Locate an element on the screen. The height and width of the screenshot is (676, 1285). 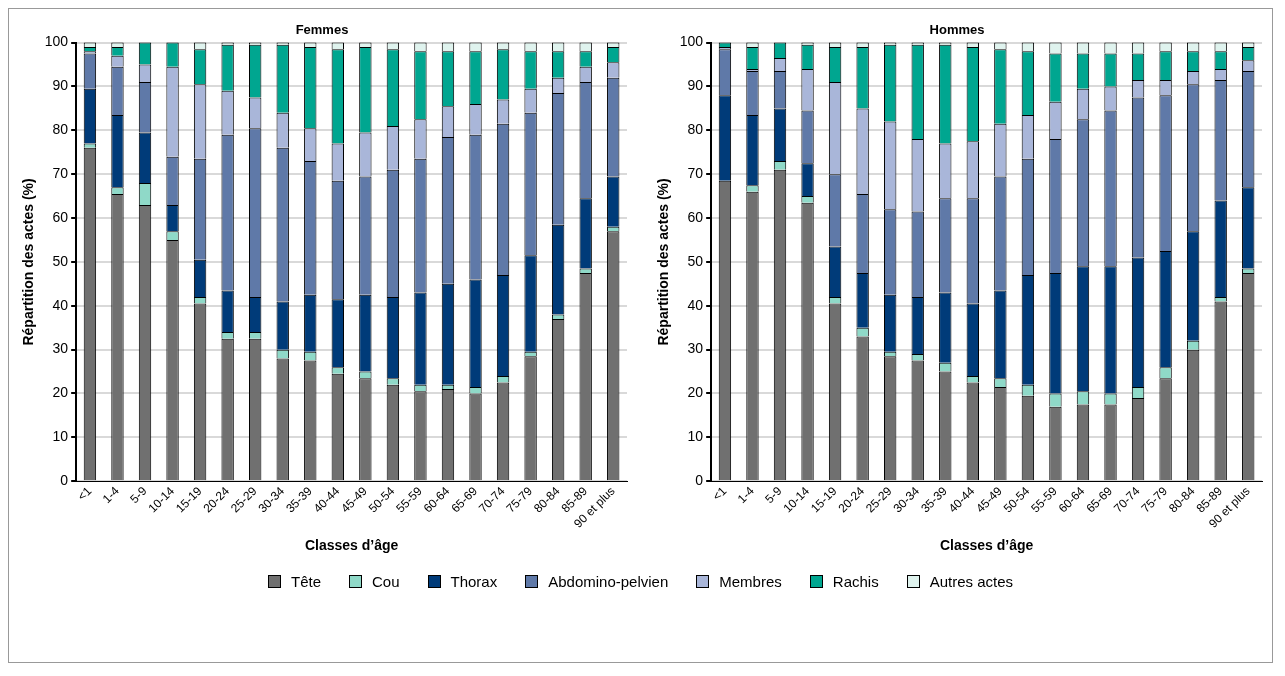
legend-label: Autres actes is located at coordinates (971, 581).